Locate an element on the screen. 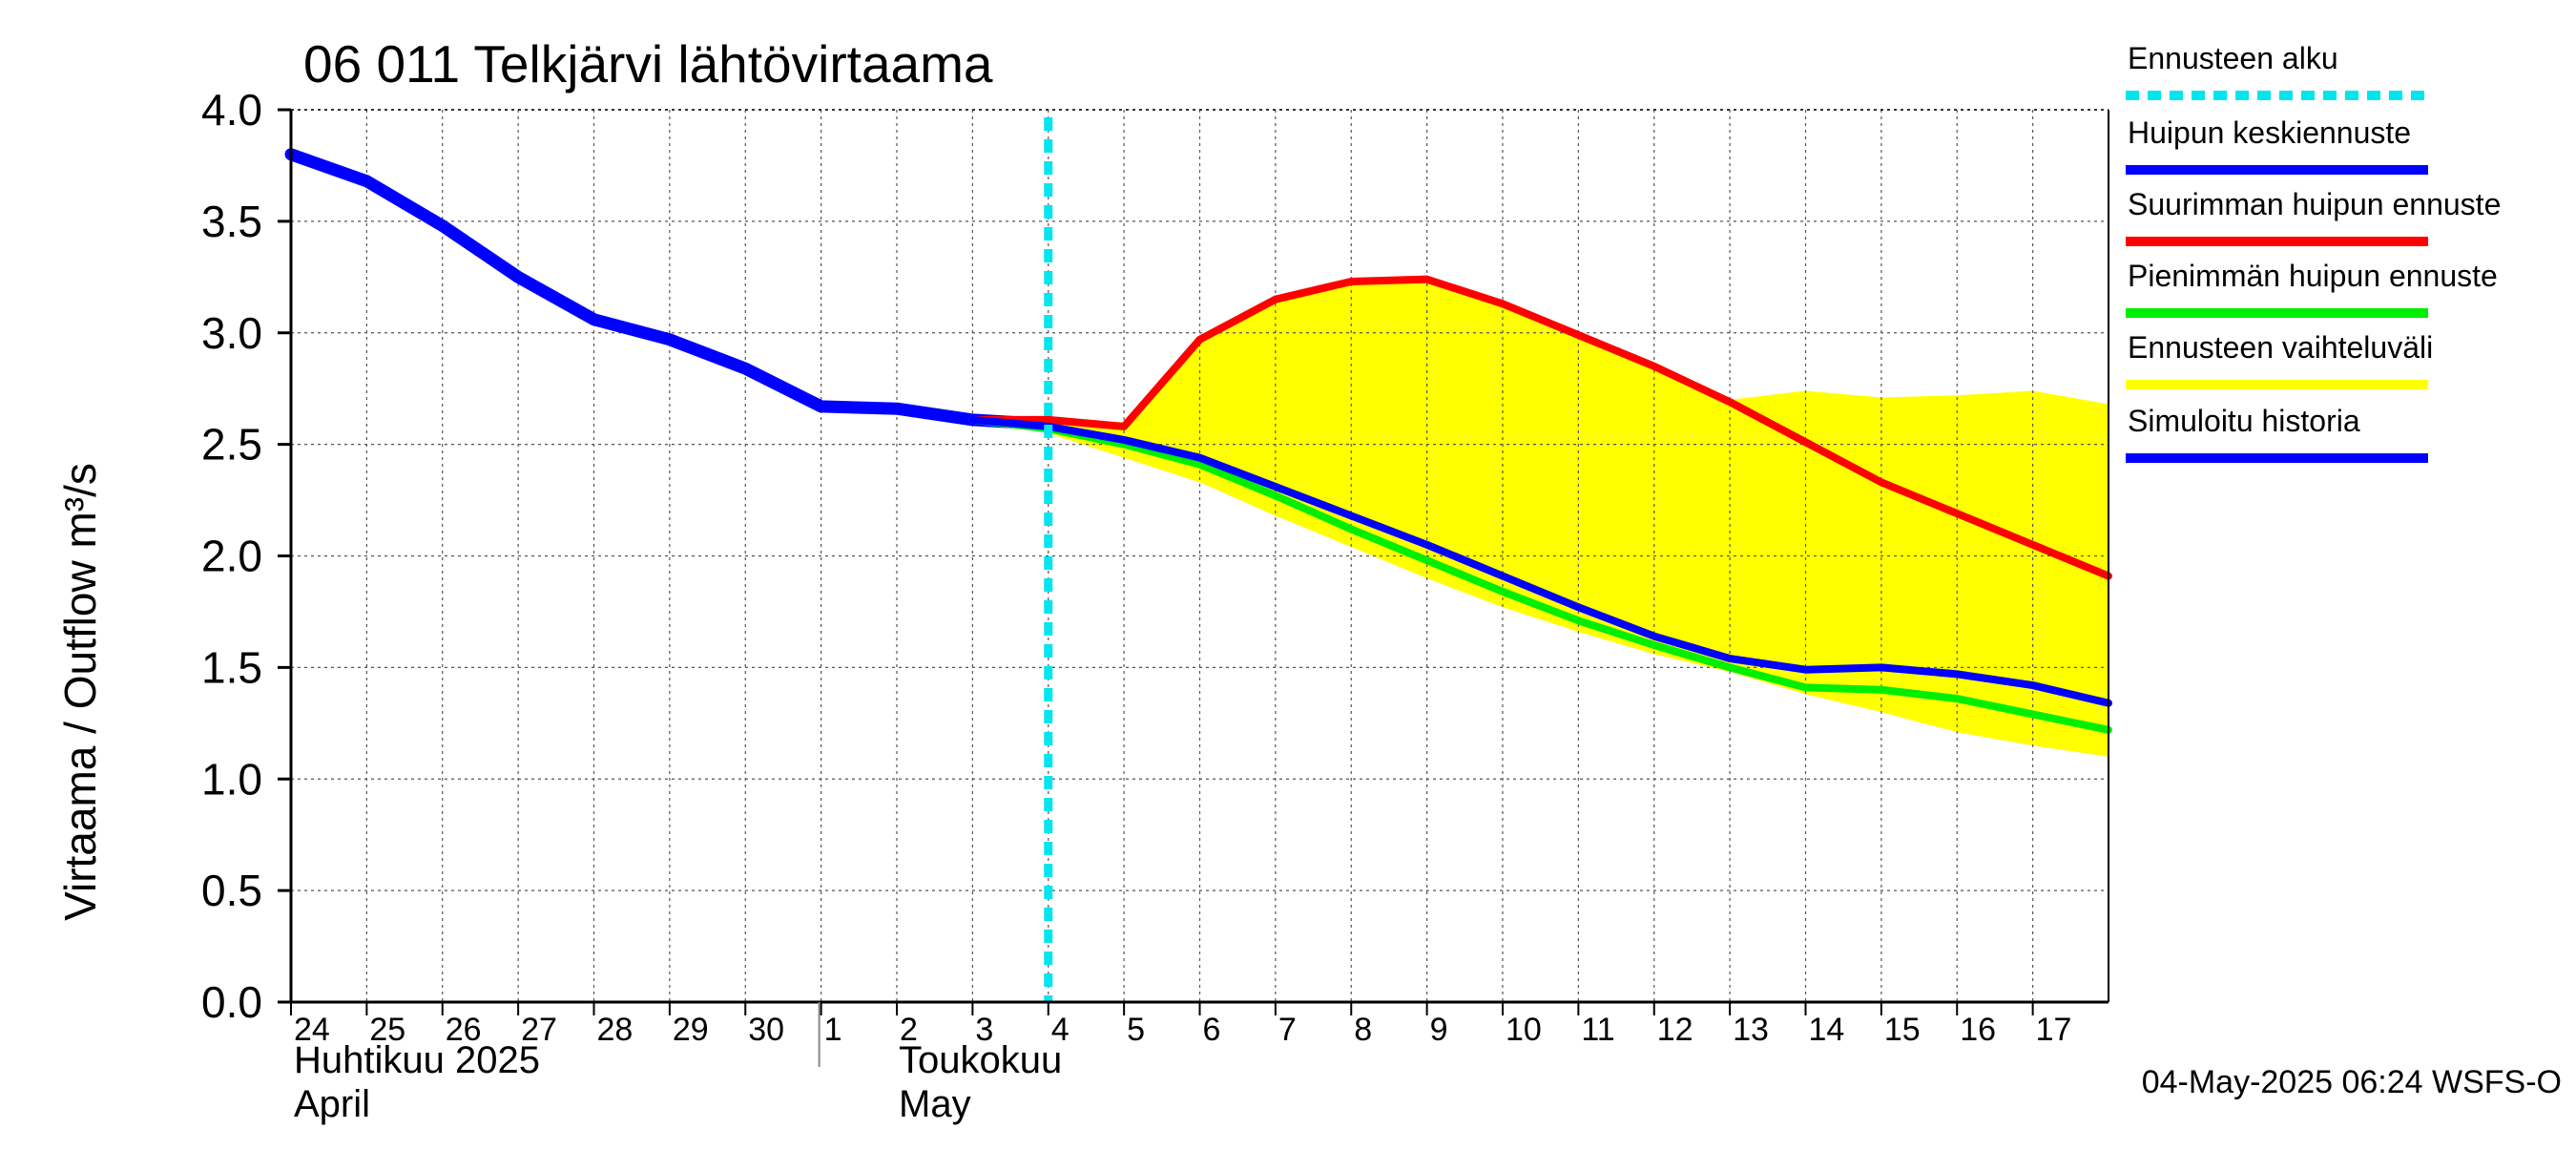  x-tick-label: 7 is located at coordinates (1287, 1030).